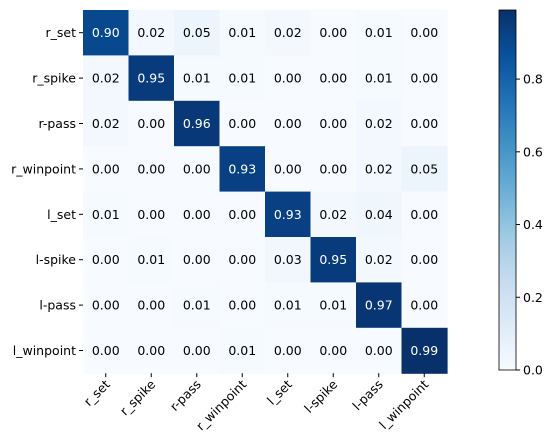 Image resolution: width=550 pixels, height=441 pixels. I want to click on colorbar-gradient, so click(507, 190).